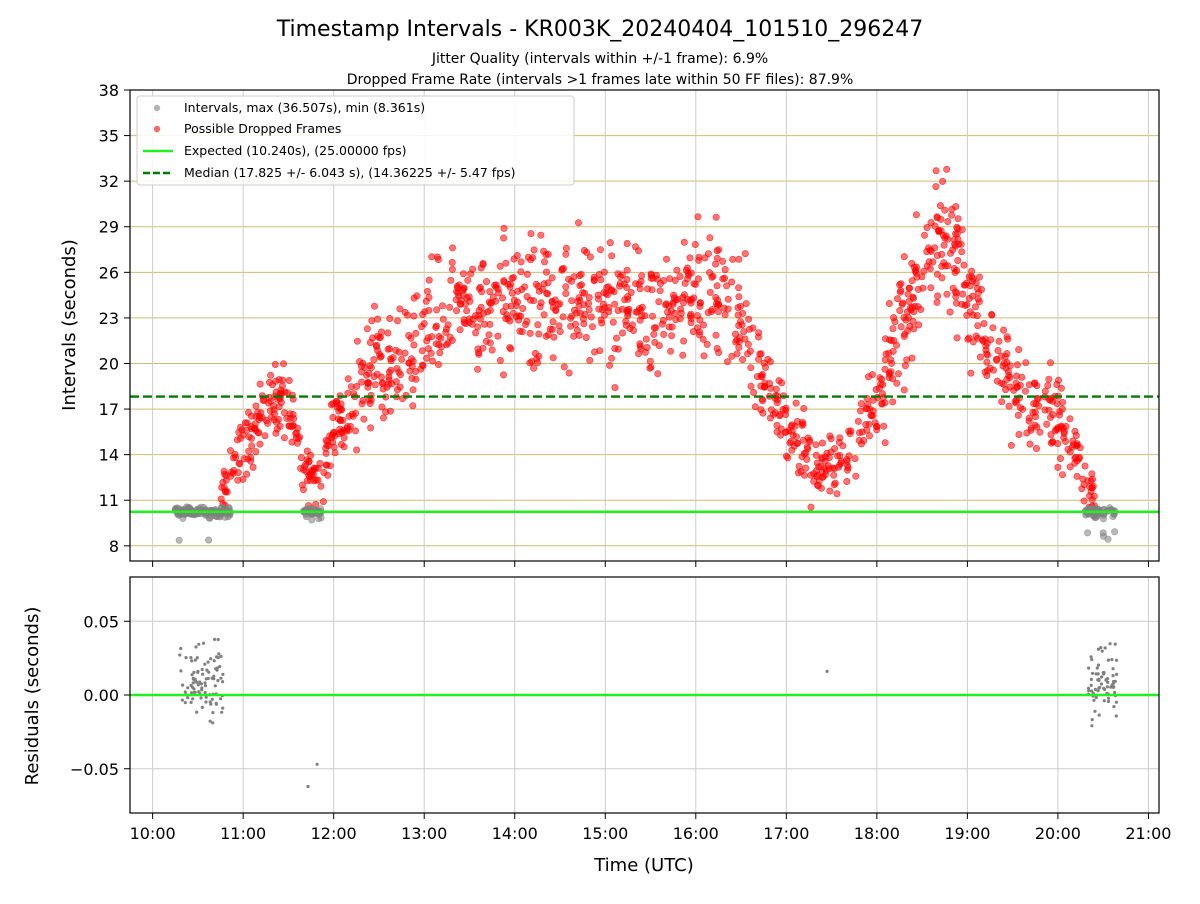  Describe the element at coordinates (1148, 833) in the screenshot. I see `x-tick-label: 21:00` at that location.